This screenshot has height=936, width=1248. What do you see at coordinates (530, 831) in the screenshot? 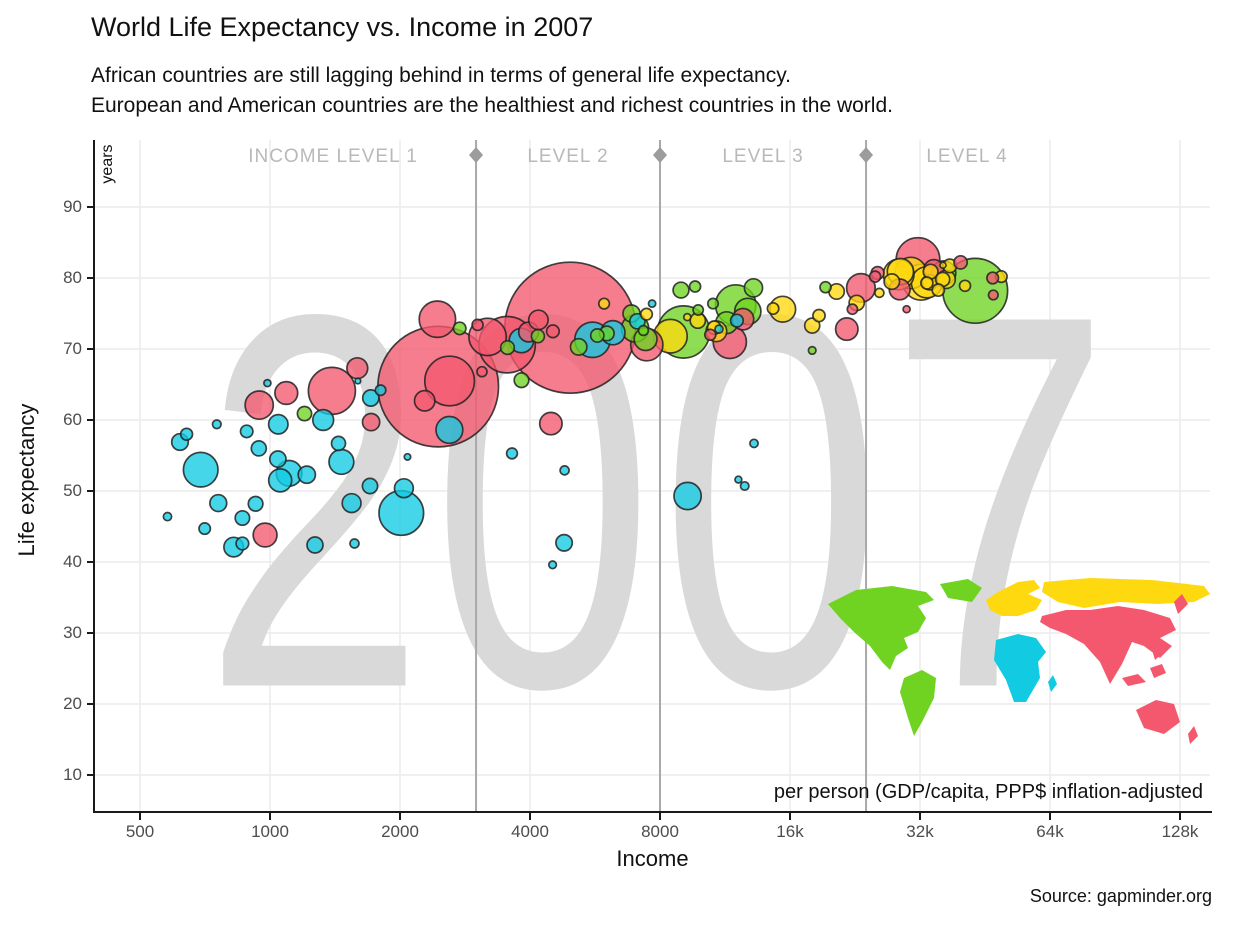
I see `x-tick-label: 4000` at bounding box center [530, 831].